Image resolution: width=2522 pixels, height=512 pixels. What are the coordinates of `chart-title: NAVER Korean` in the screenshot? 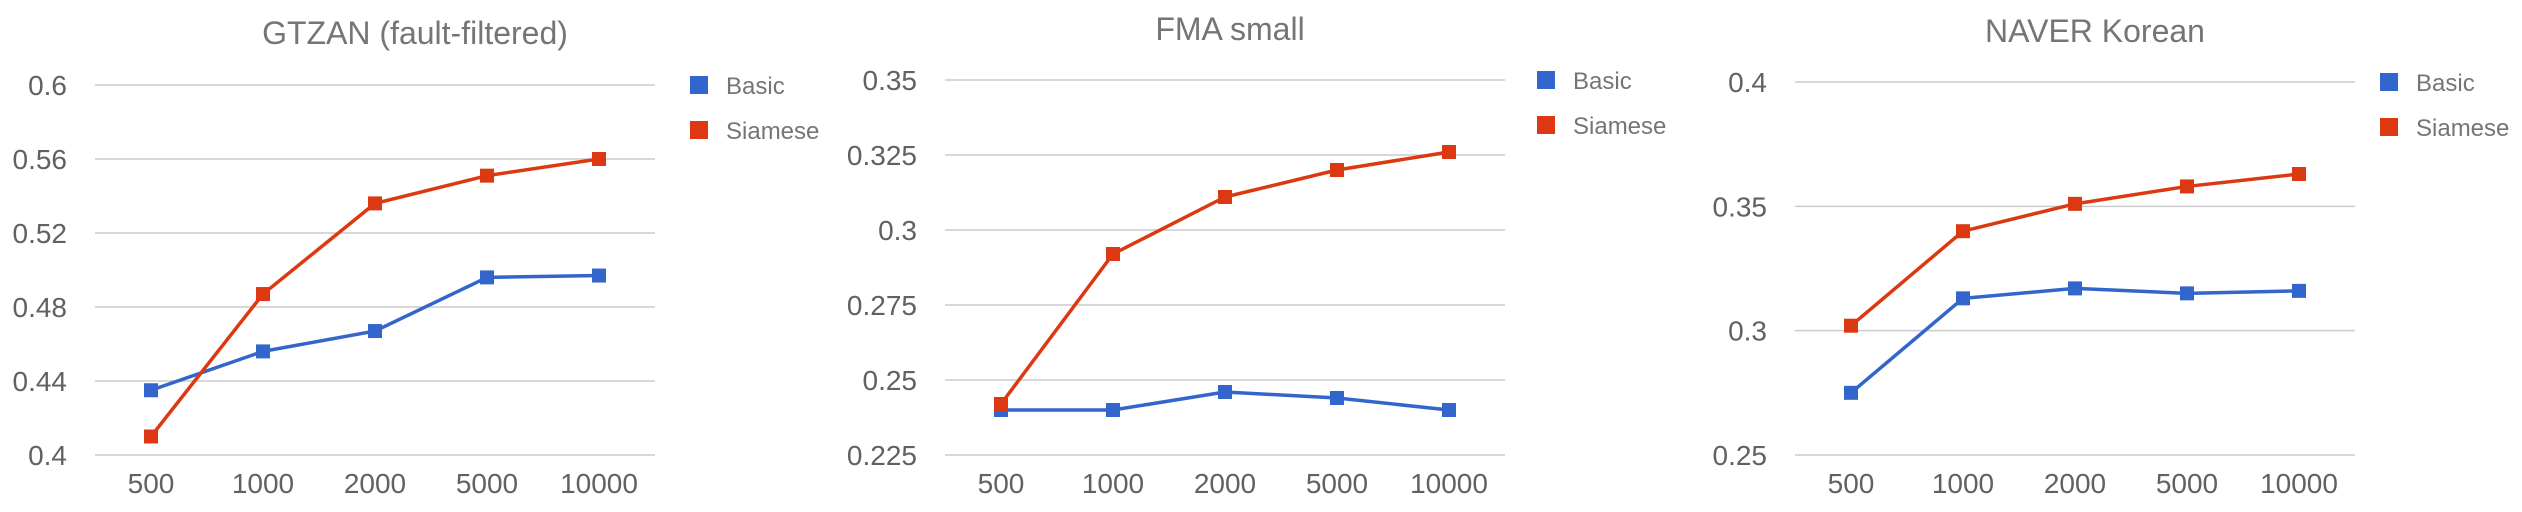 It's located at (2095, 31).